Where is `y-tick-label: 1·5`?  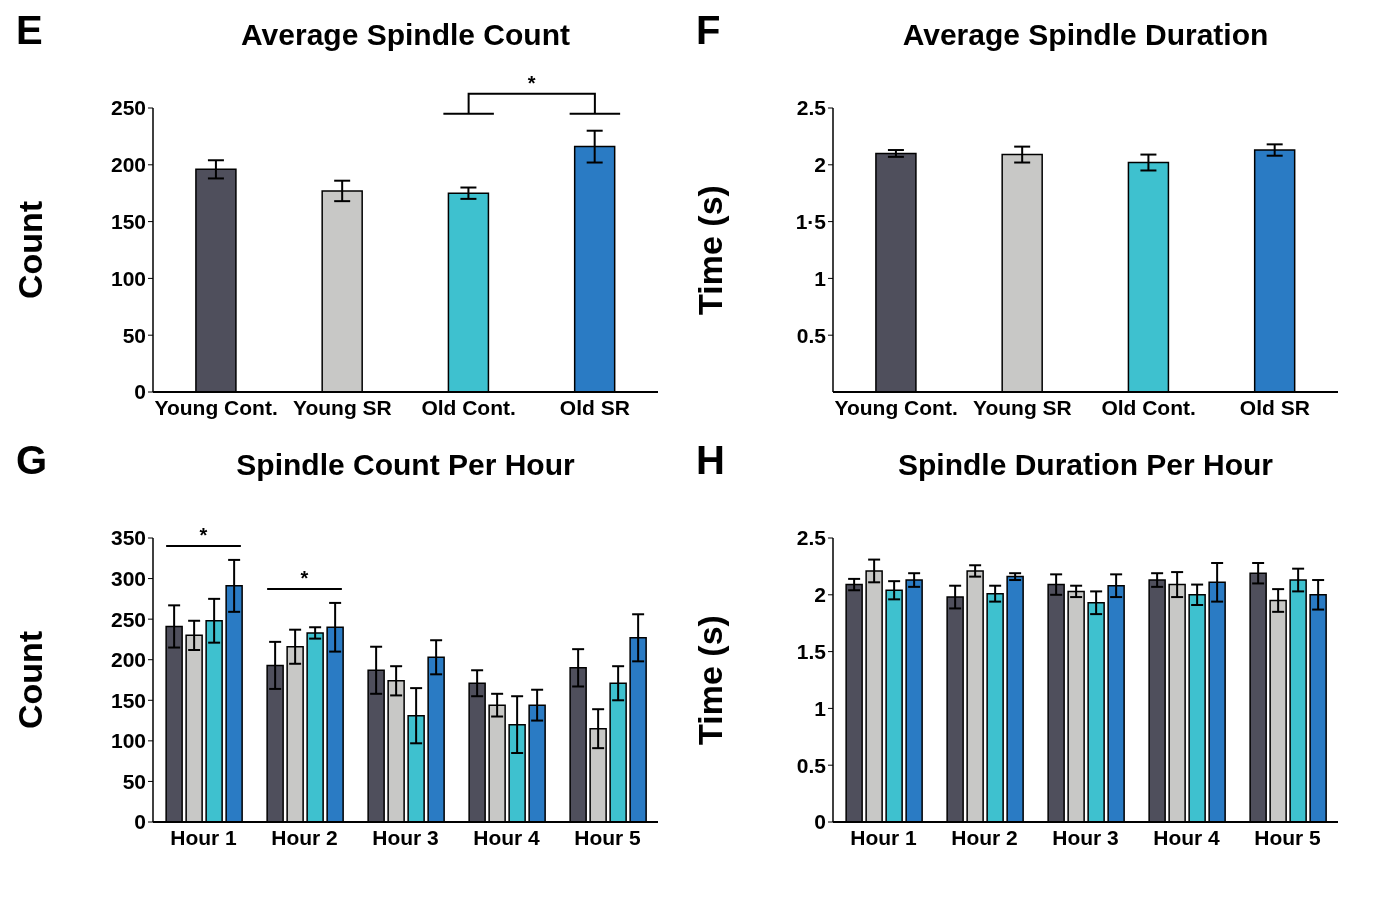
y-tick-label: 1·5 is located at coordinates (811, 222).